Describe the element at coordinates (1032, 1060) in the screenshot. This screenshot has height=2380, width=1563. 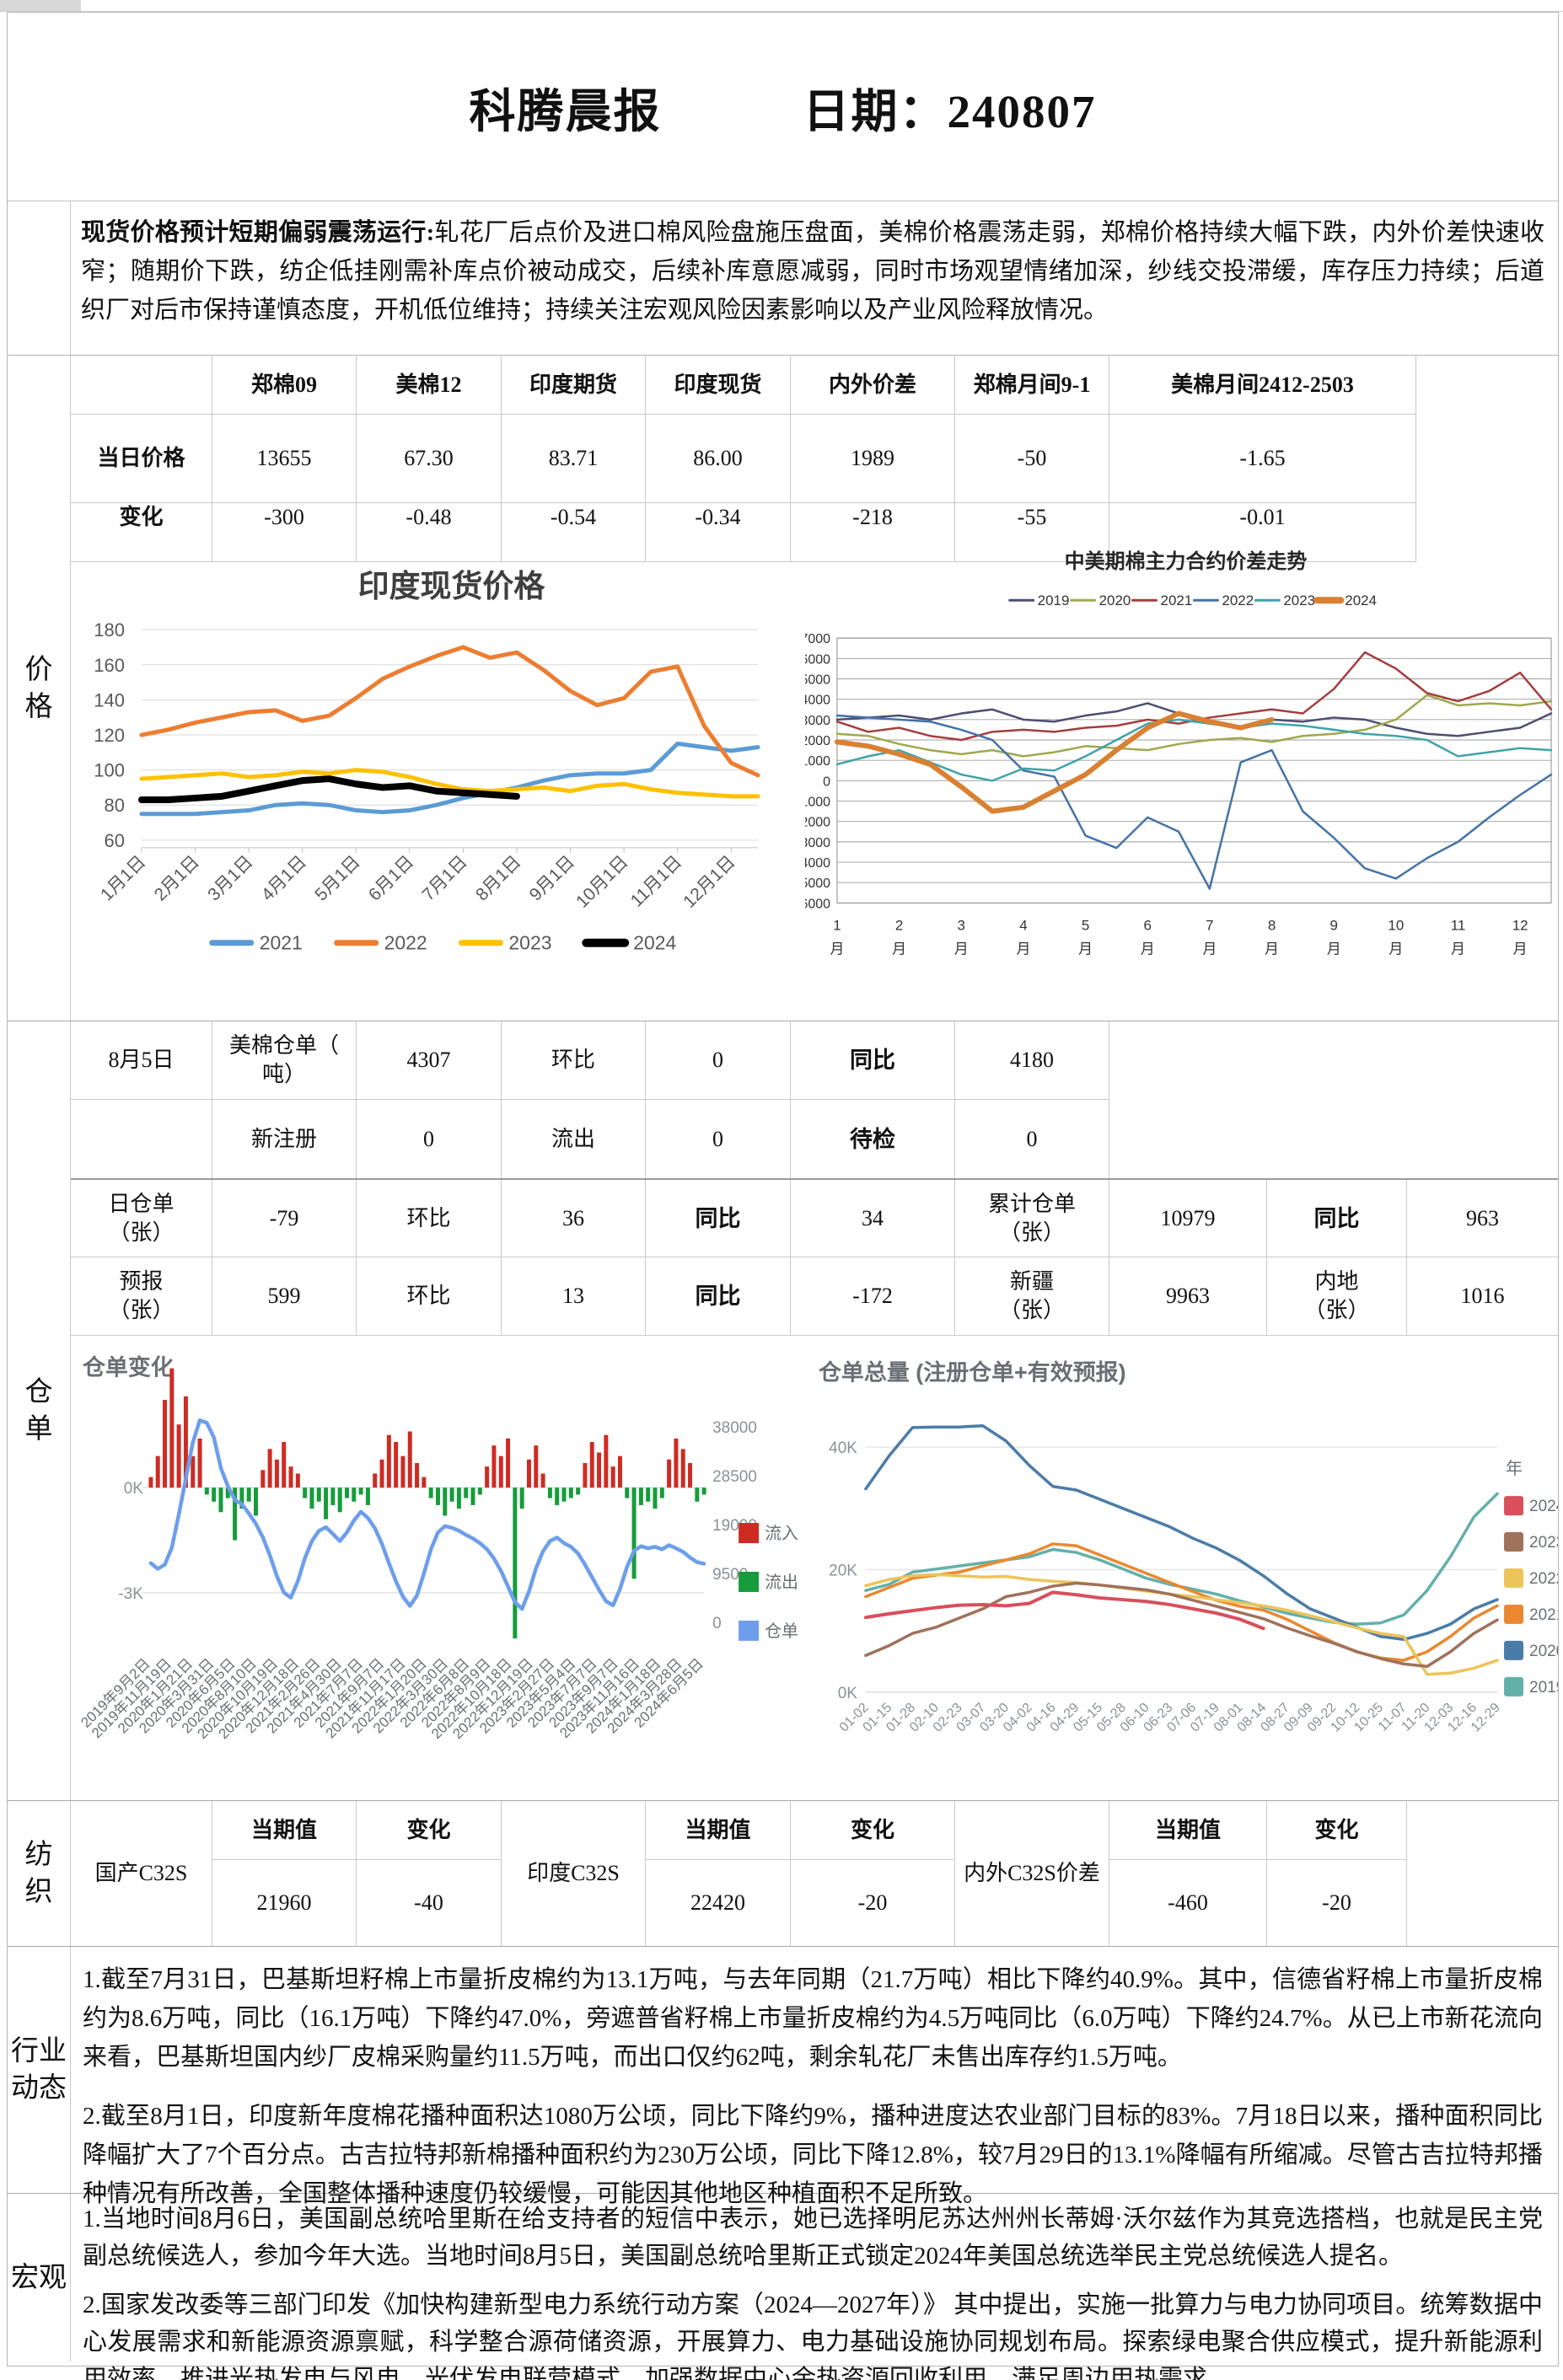
I see `receipt-cell: 4180` at that location.